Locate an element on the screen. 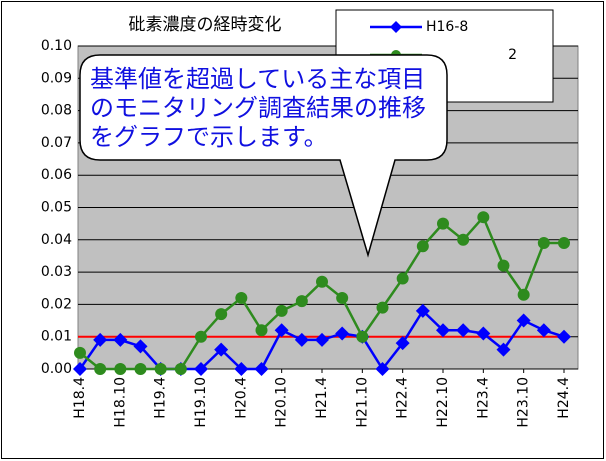  y-tick-label: 0.01 is located at coordinates (56, 337).